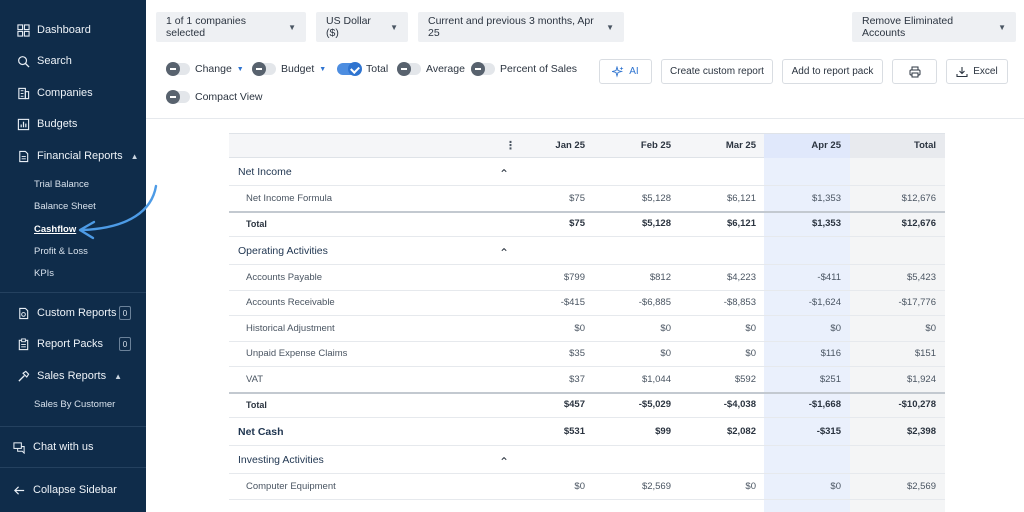 The width and height of the screenshot is (1024, 512). I want to click on add-to-report-pack-label: Add to report pack, so click(832, 71).